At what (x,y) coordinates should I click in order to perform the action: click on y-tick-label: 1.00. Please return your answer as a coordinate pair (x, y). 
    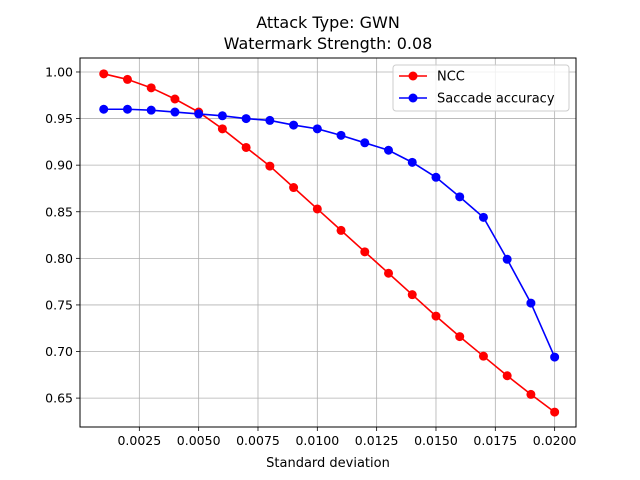
    Looking at the image, I should click on (59, 71).